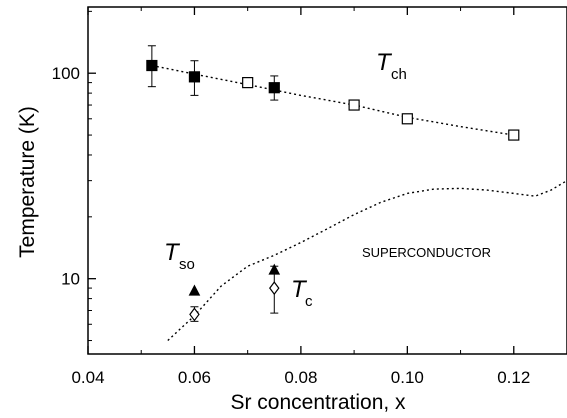 The height and width of the screenshot is (418, 567). What do you see at coordinates (513, 377) in the screenshot?
I see `x-tick-label: 0.12` at bounding box center [513, 377].